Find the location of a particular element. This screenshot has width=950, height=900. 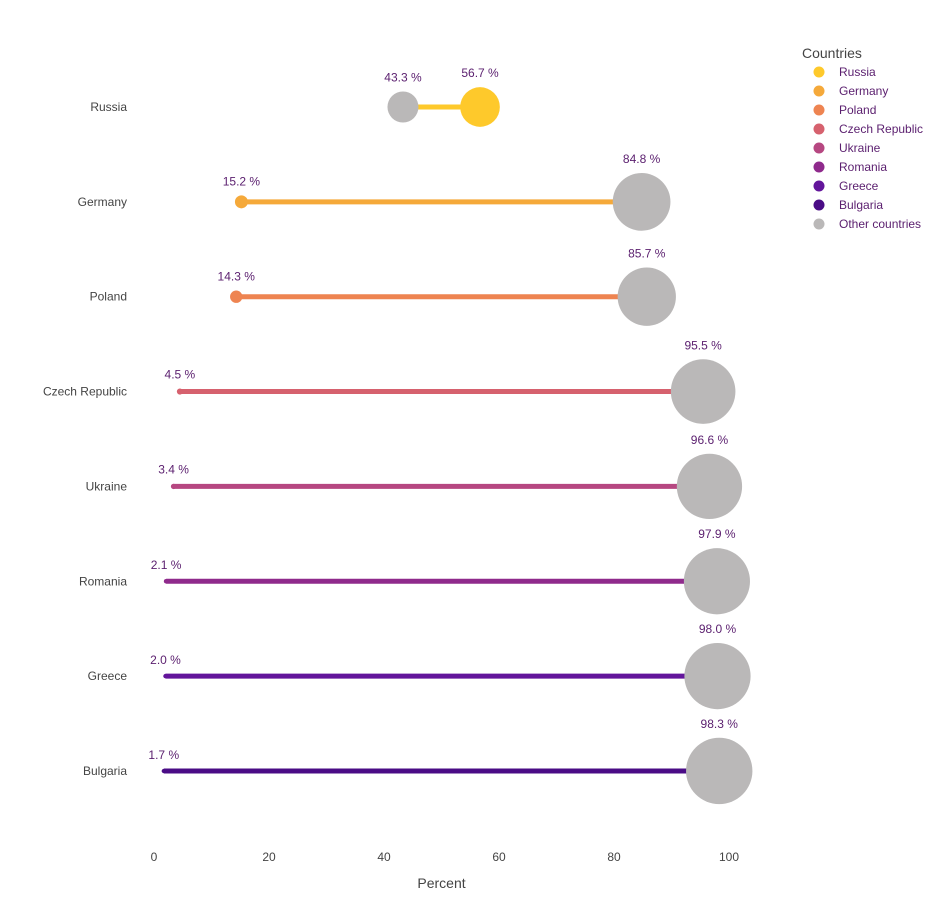

row-ukraine: Ukraine 3.4 % 96.6 % is located at coordinates (414, 476).